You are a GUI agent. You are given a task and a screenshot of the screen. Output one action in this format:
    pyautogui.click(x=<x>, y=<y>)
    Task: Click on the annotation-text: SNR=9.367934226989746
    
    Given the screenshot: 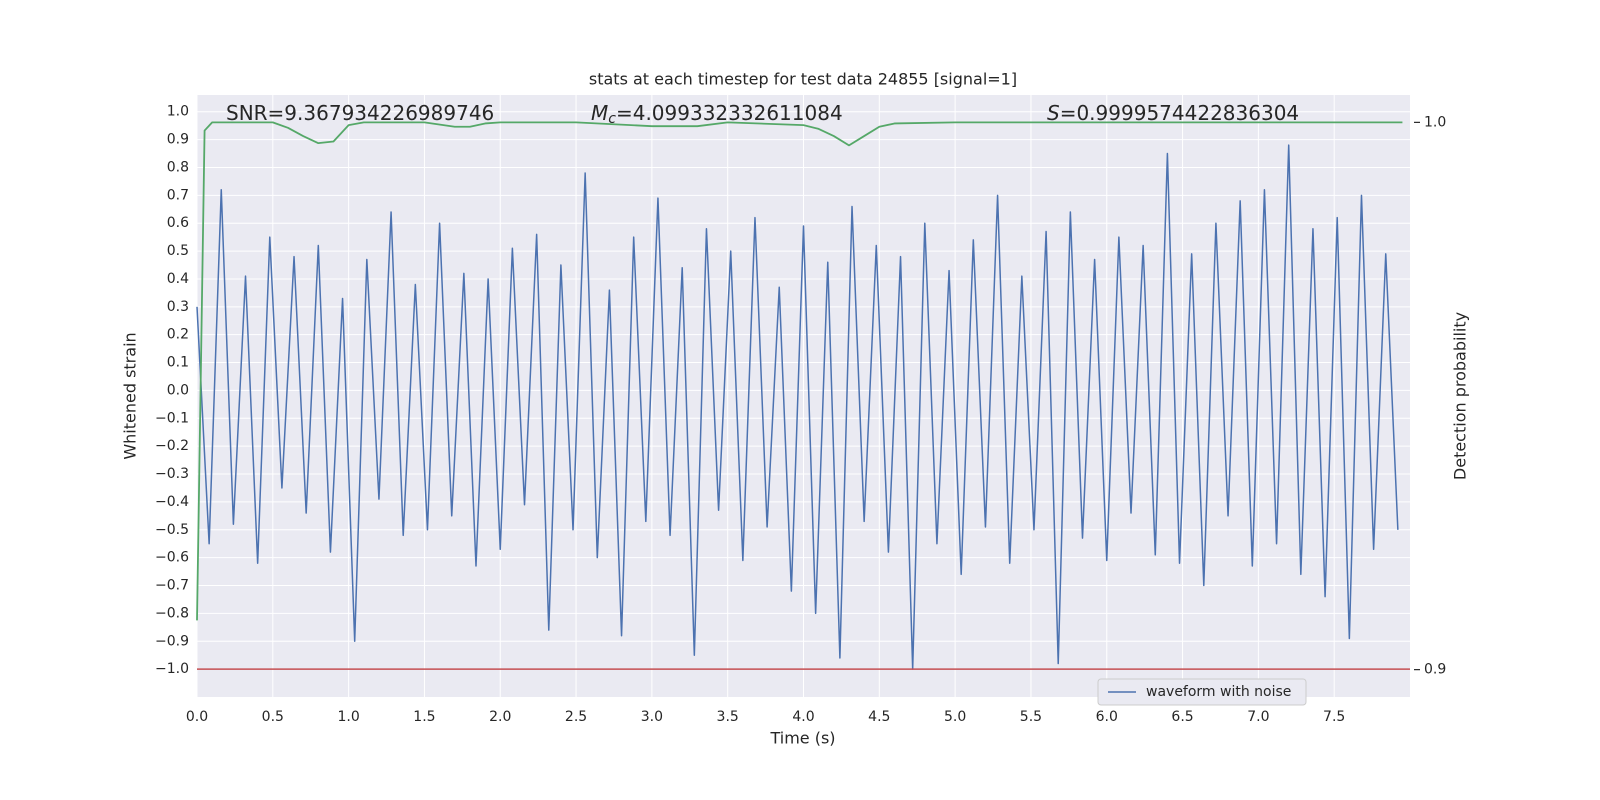 What is the action you would take?
    pyautogui.click(x=360, y=113)
    